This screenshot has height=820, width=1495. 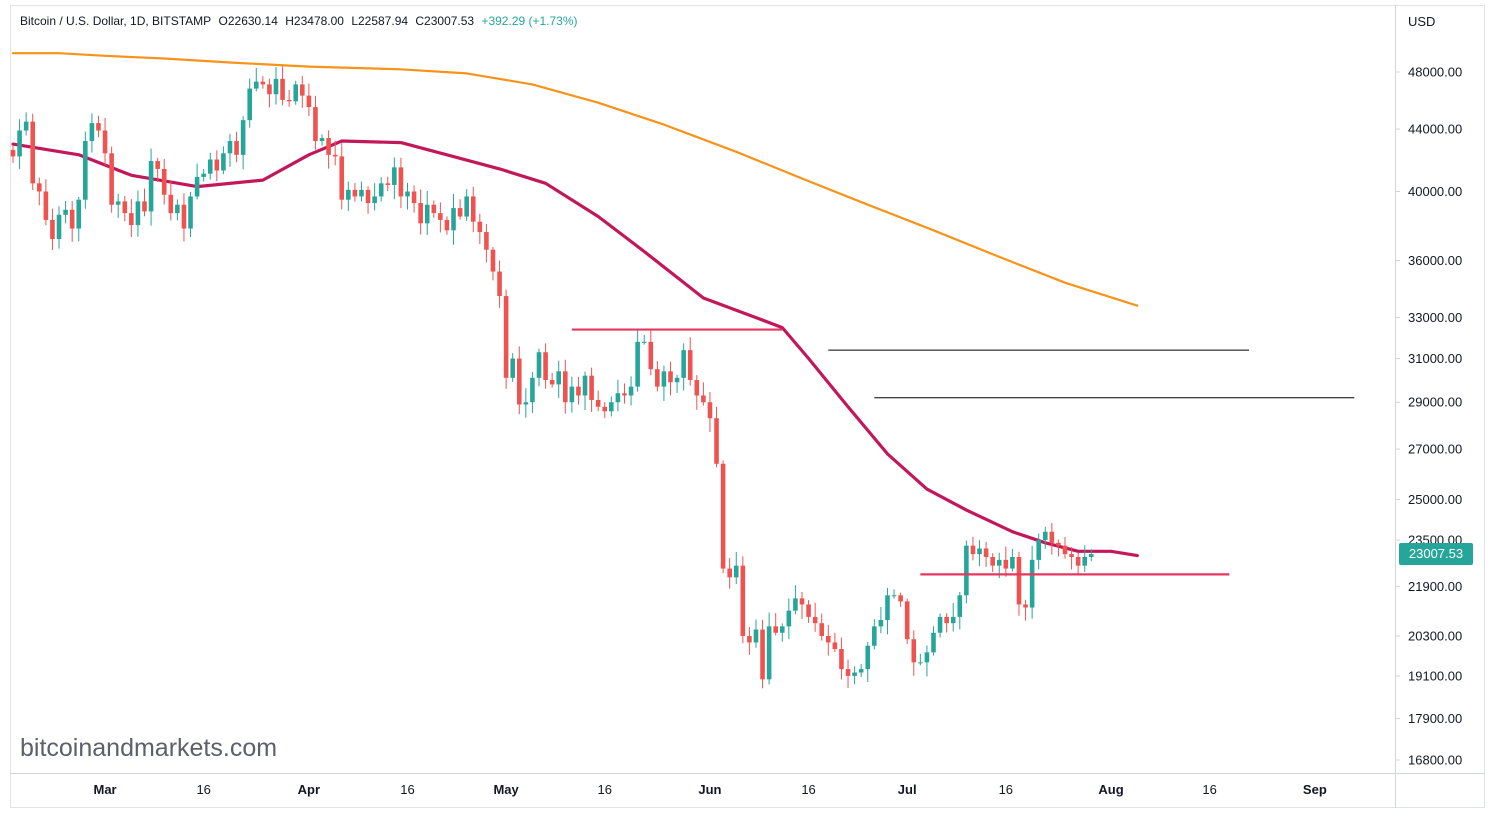 What do you see at coordinates (605, 789) in the screenshot?
I see `time-tick-label: 16` at bounding box center [605, 789].